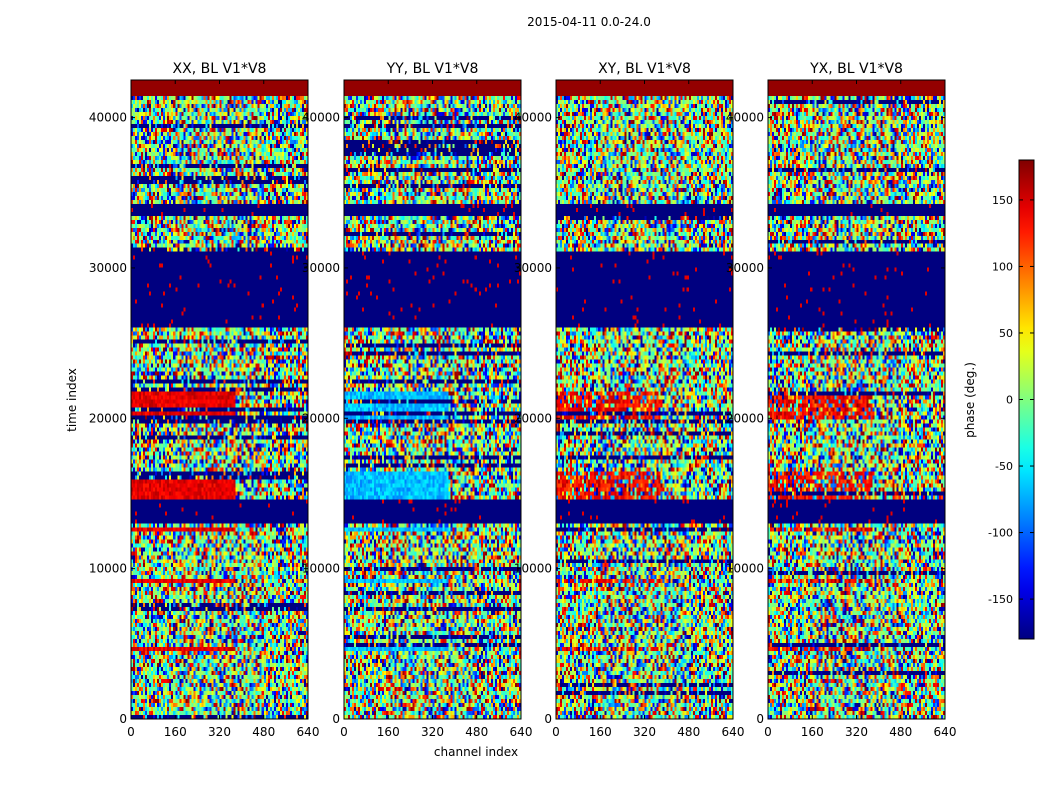 This screenshot has width=1050, height=800. Describe the element at coordinates (999, 399) in the screenshot. I see `colorbar: 150 100 50 0 -50 -100 -150 phase (deg.)` at that location.